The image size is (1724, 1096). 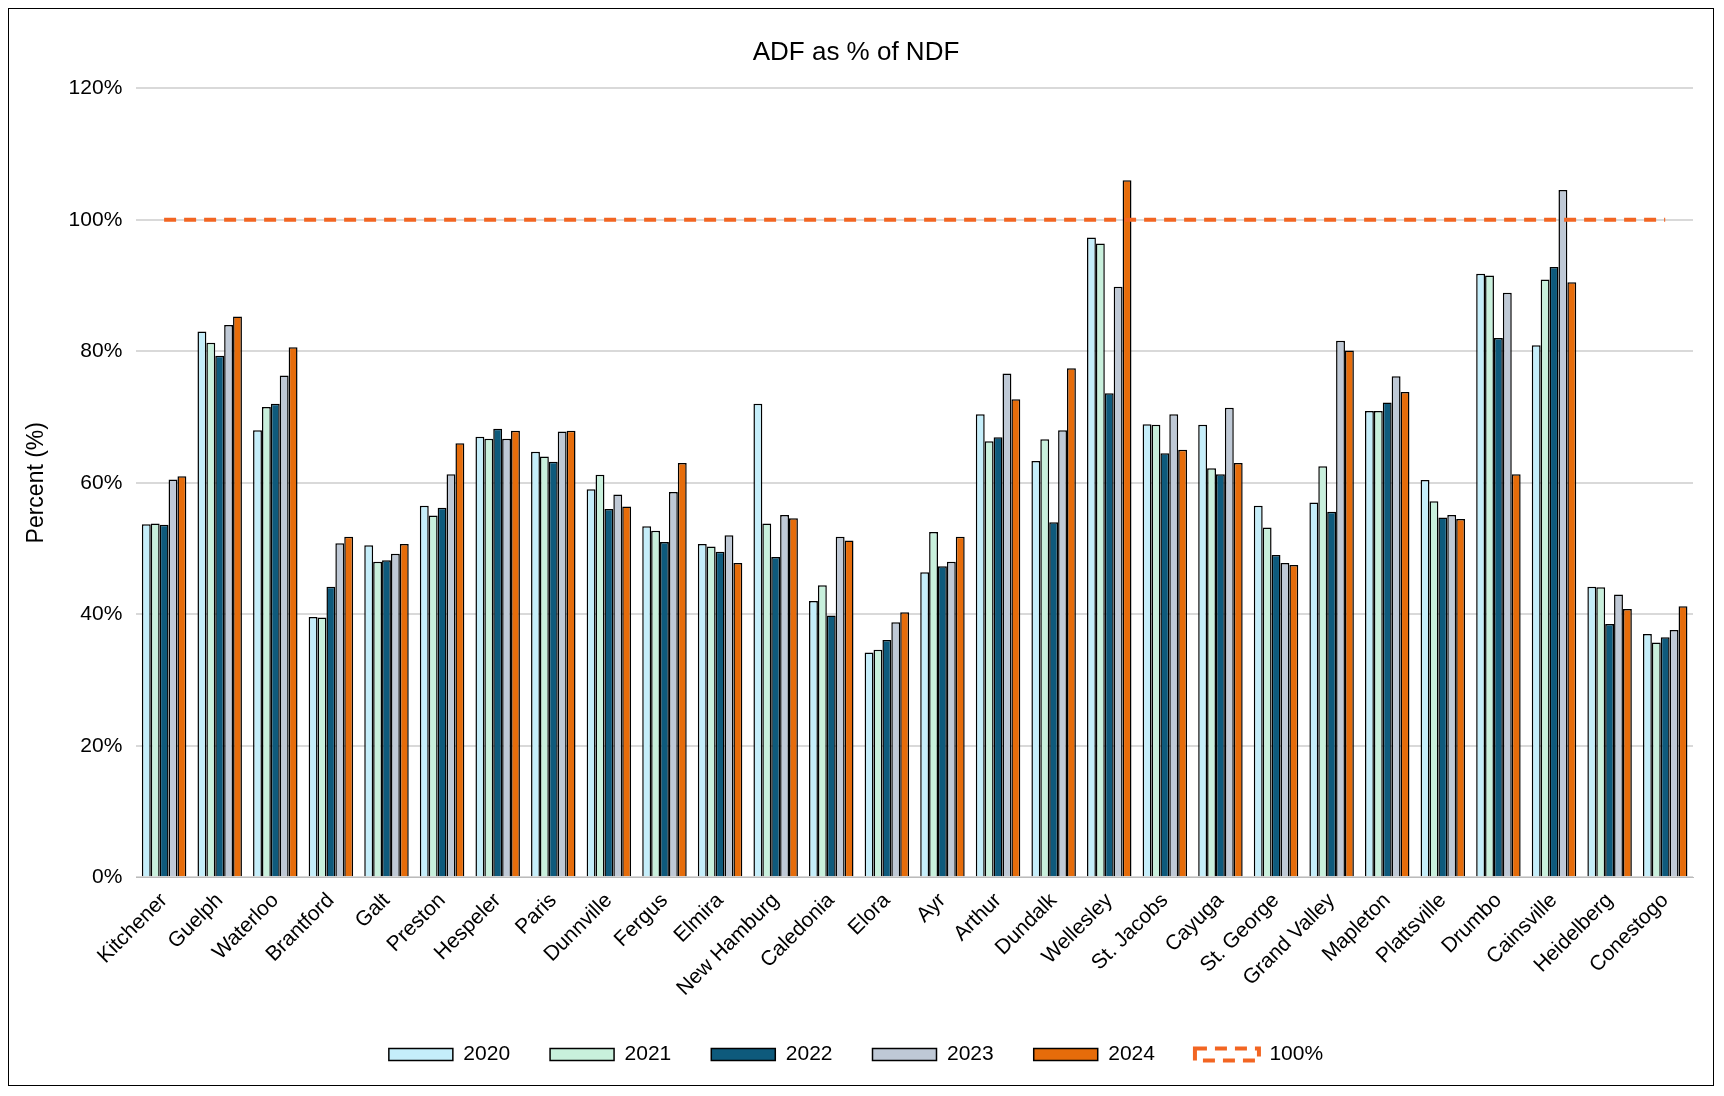 What do you see at coordinates (107, 876) in the screenshot?
I see `y-tick-label: 0%` at bounding box center [107, 876].